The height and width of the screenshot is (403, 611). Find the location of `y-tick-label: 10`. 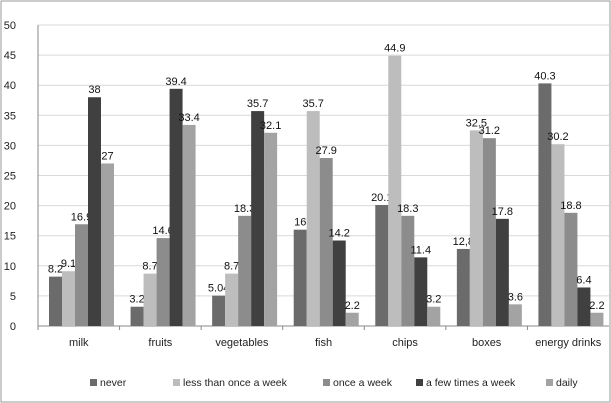

y-tick-label: 10 is located at coordinates (10, 267).